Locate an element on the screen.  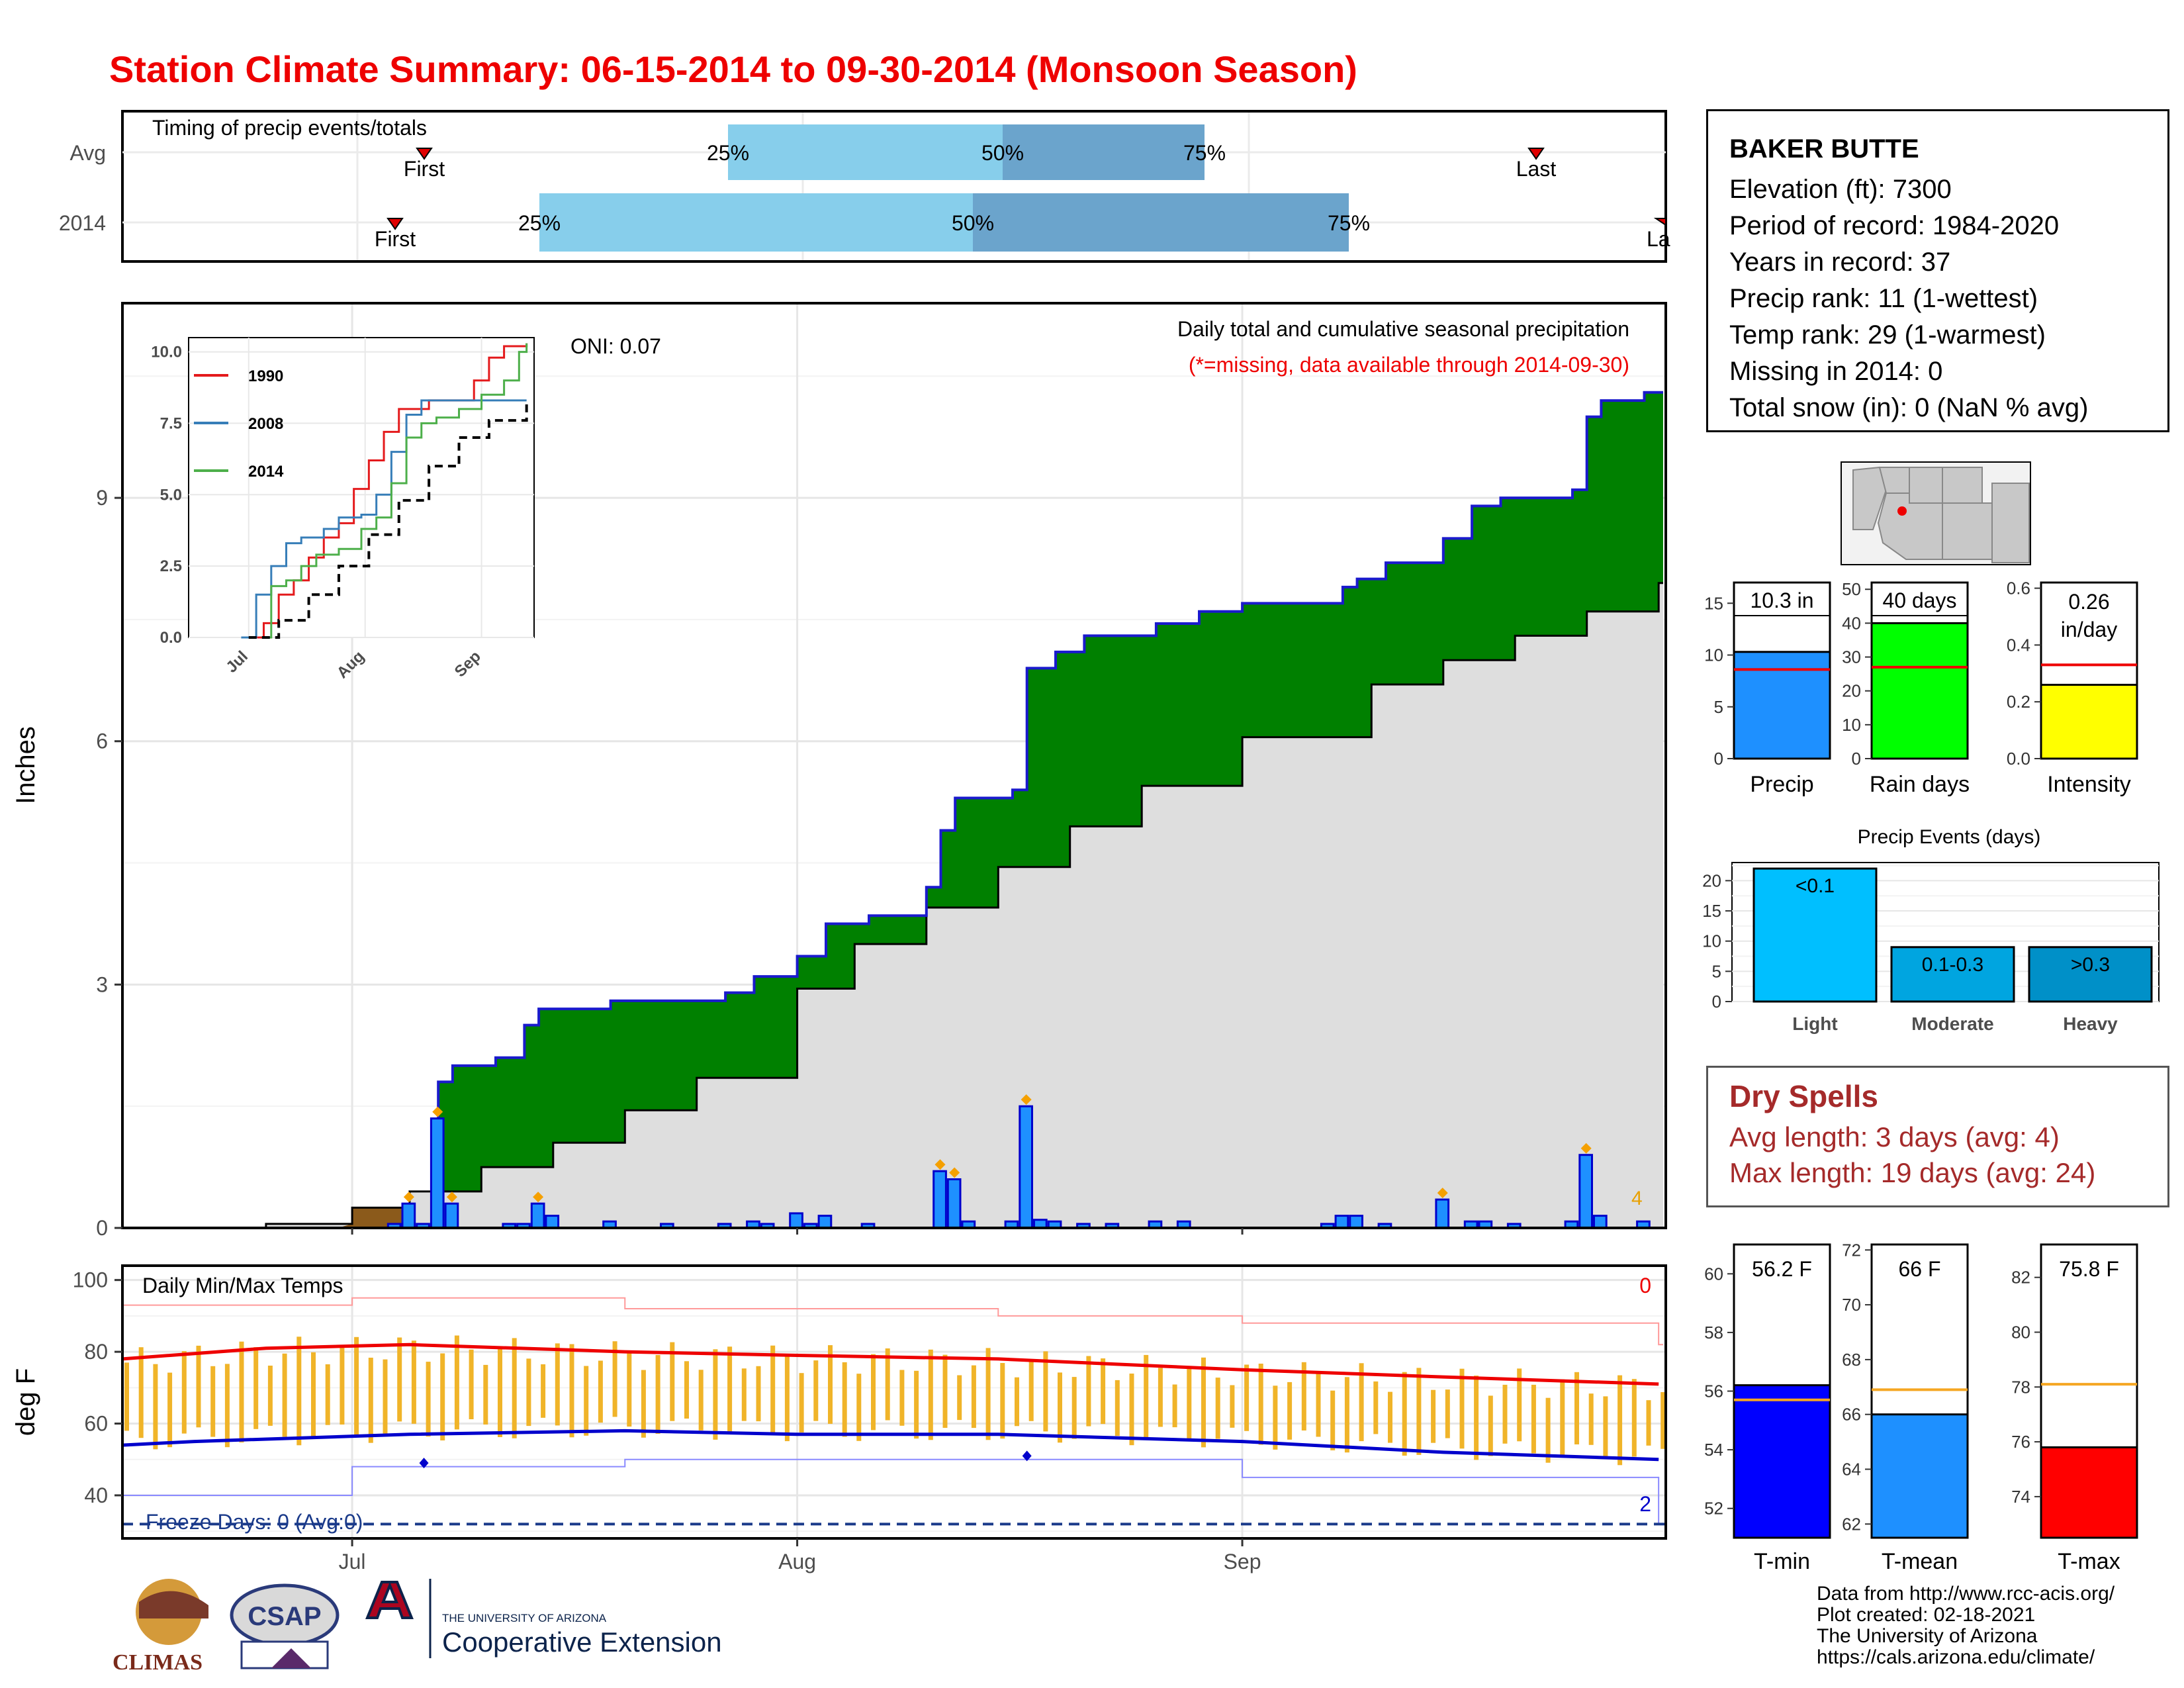
temp-panel-frame is located at coordinates (894, 1402).